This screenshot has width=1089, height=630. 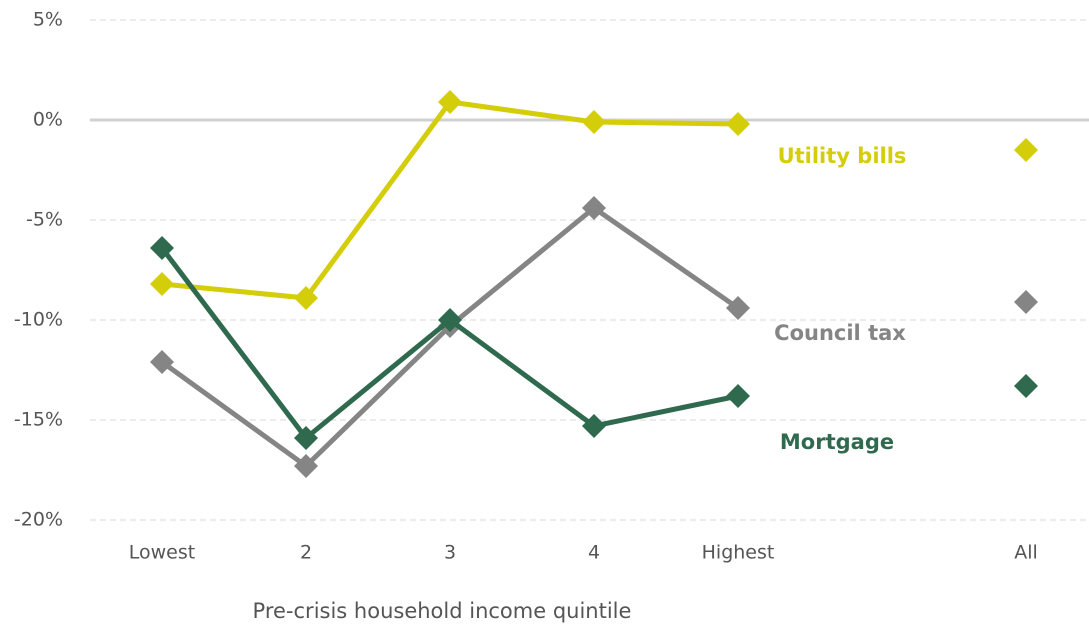 What do you see at coordinates (306, 553) in the screenshot?
I see `x-tick-label: 2` at bounding box center [306, 553].